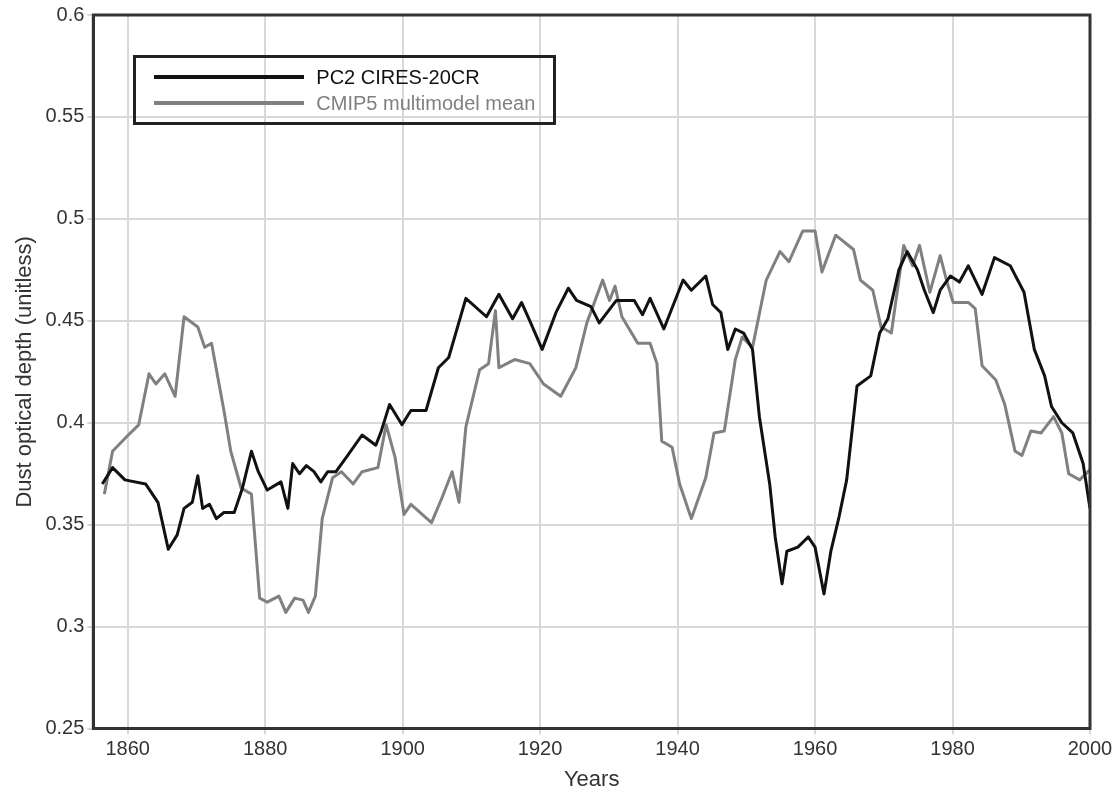 This screenshot has height=801, width=1120. I want to click on y-tick-label: 0.3, so click(70, 625).